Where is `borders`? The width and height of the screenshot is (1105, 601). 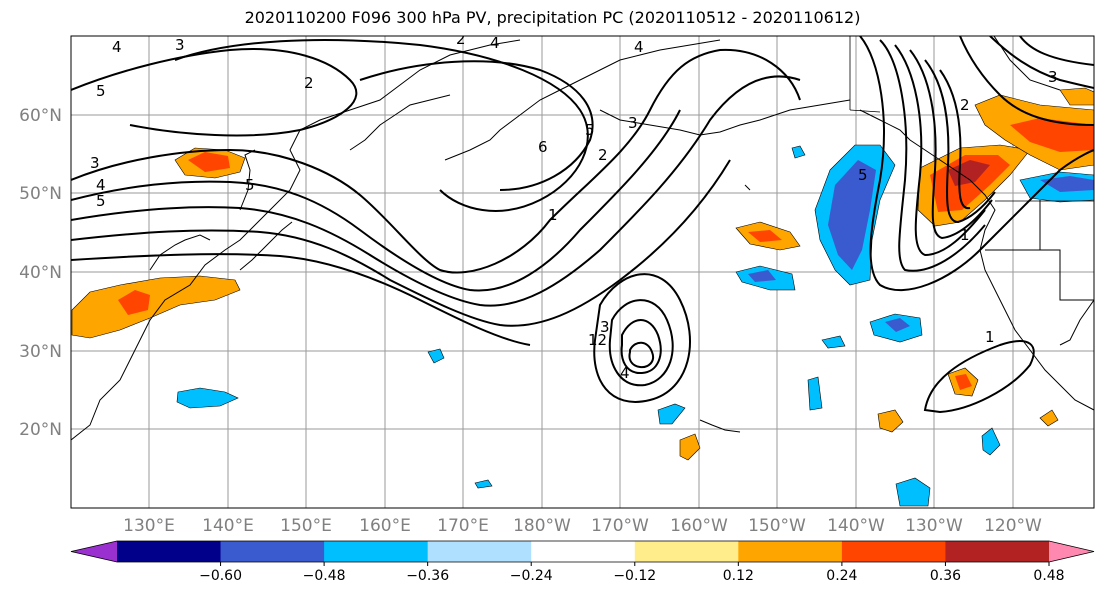 borders is located at coordinates (971, 119).